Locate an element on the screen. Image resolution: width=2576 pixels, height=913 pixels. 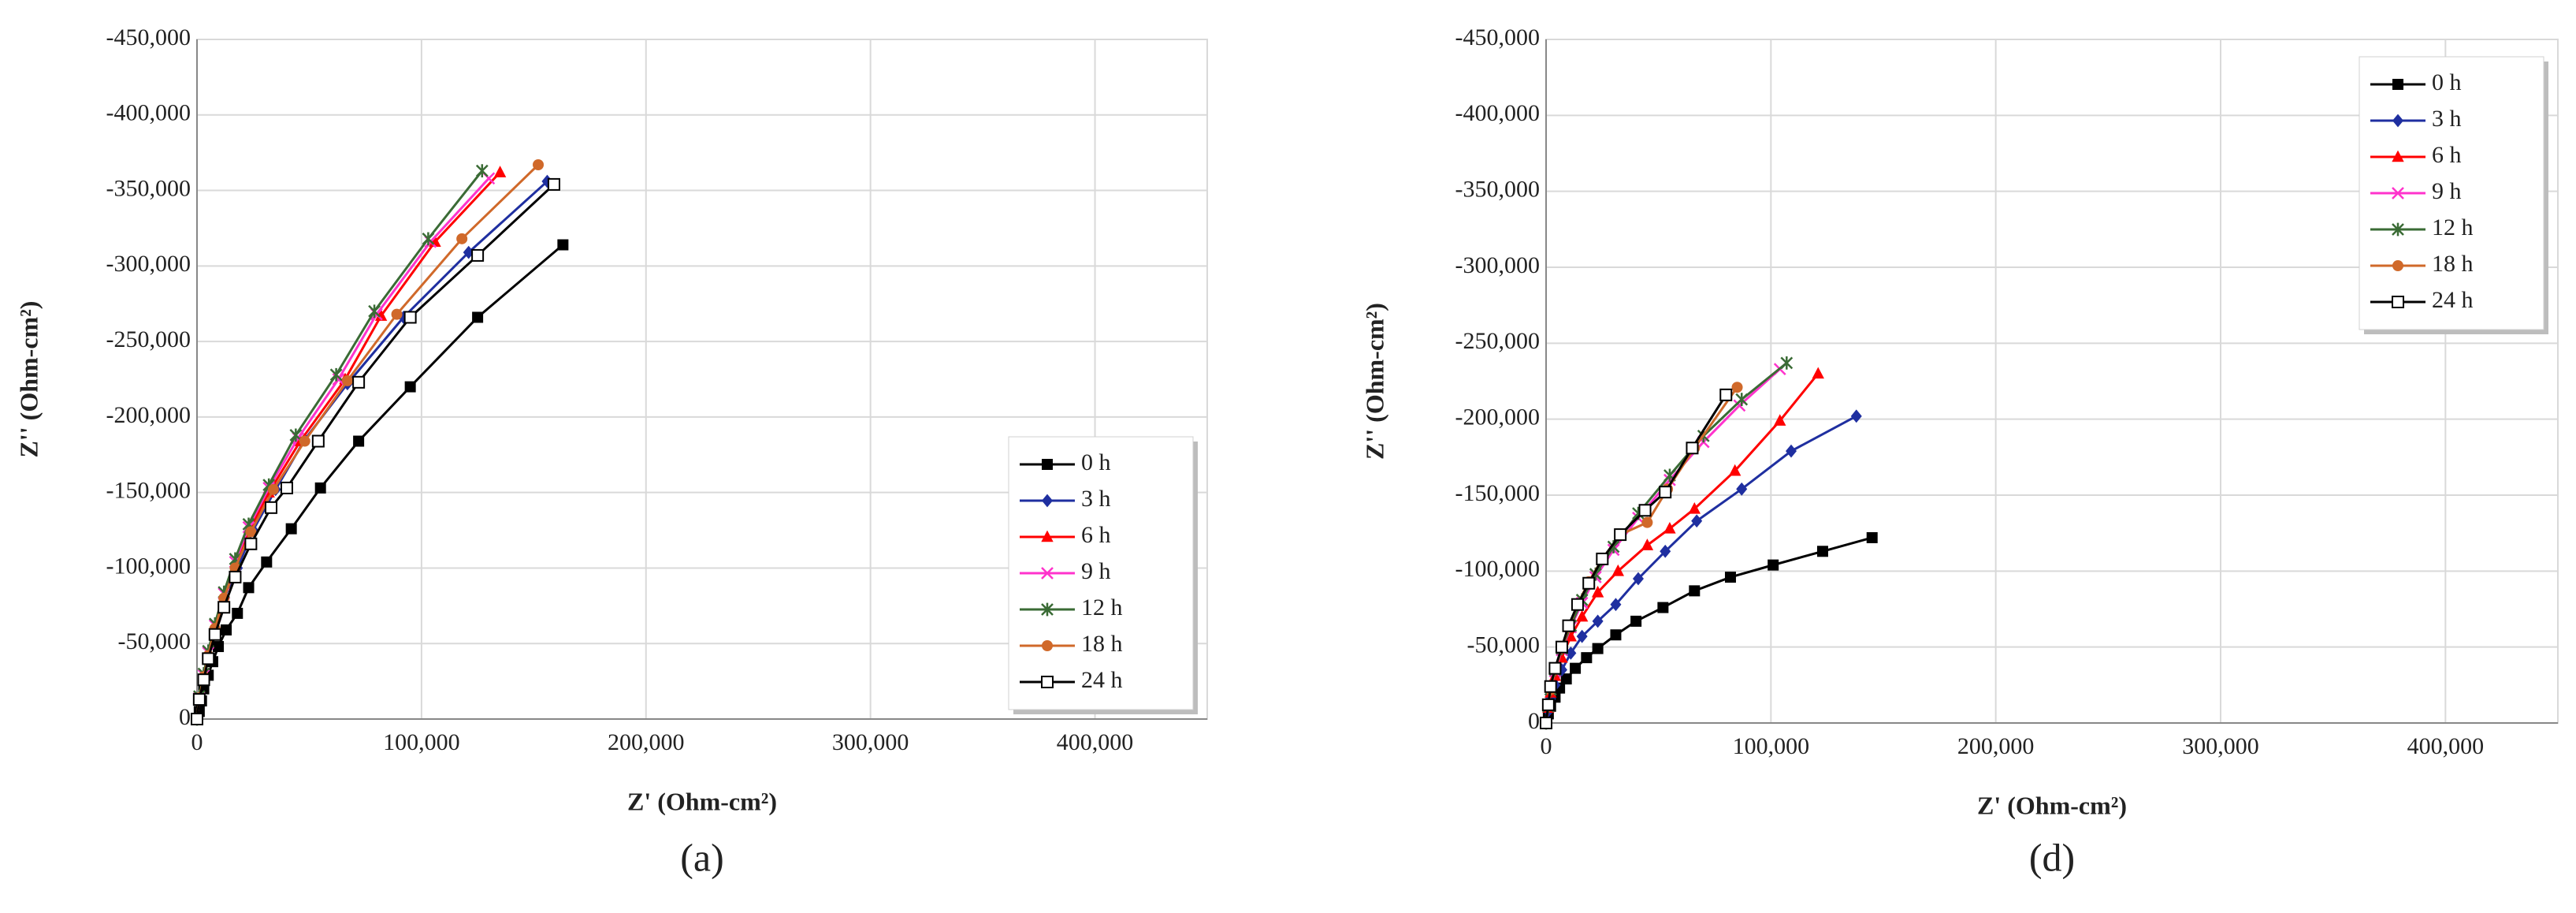
y-tick-label: -50,000 is located at coordinates (154, 641).